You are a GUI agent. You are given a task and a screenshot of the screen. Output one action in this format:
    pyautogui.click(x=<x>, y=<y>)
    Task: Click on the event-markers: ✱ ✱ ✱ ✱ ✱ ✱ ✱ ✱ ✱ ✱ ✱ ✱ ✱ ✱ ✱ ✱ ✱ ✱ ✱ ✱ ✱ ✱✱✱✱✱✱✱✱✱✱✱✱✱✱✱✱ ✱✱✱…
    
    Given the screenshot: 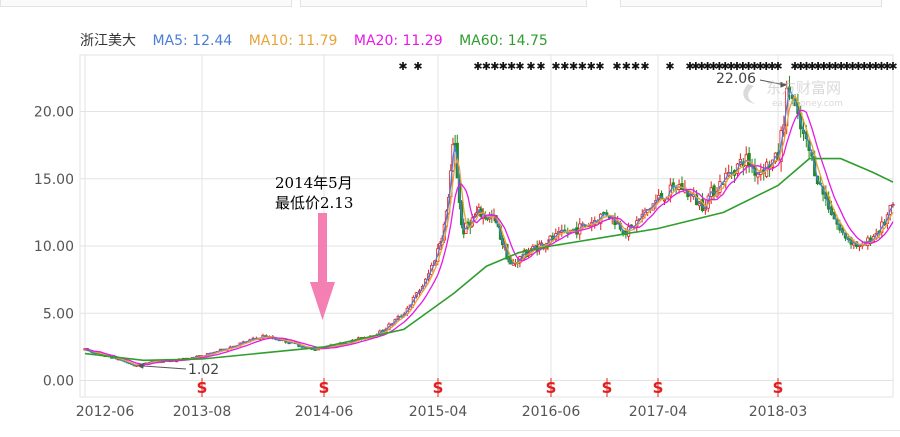 What is the action you would take?
    pyautogui.click(x=647, y=66)
    